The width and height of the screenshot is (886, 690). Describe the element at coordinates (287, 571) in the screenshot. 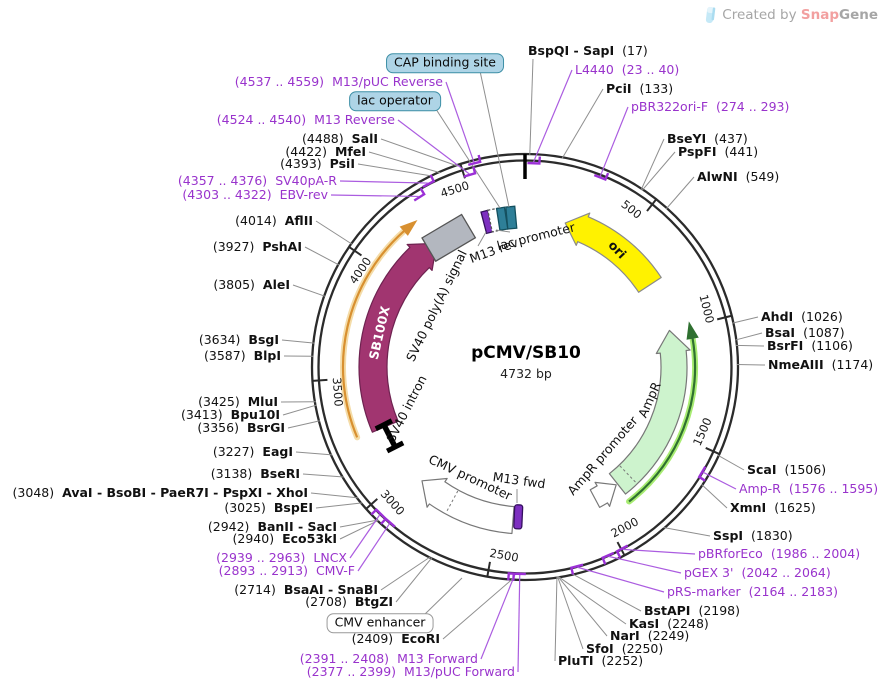

I see `primer-label-CMVF: (2893 .. 2913) CMV-F` at that location.